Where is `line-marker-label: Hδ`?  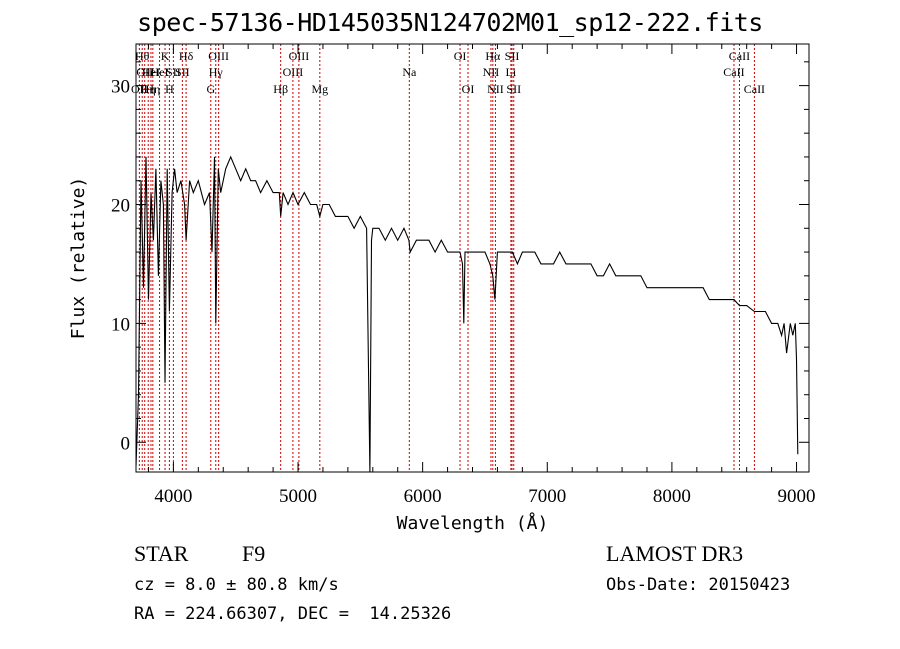 line-marker-label: Hδ is located at coordinates (186, 56).